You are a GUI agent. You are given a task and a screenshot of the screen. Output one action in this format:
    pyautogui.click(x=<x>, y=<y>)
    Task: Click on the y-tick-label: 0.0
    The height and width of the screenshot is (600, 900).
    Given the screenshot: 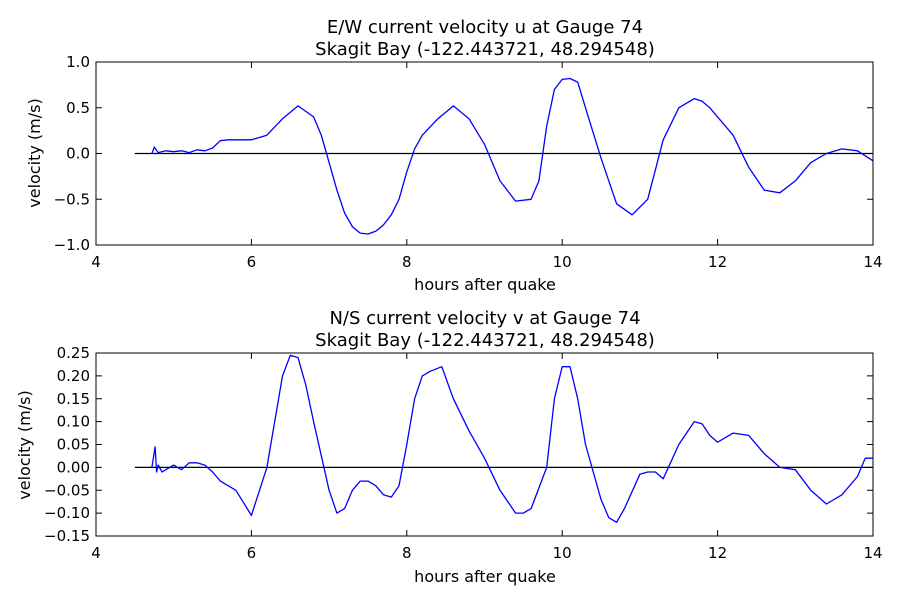 What is the action you would take?
    pyautogui.click(x=78, y=154)
    